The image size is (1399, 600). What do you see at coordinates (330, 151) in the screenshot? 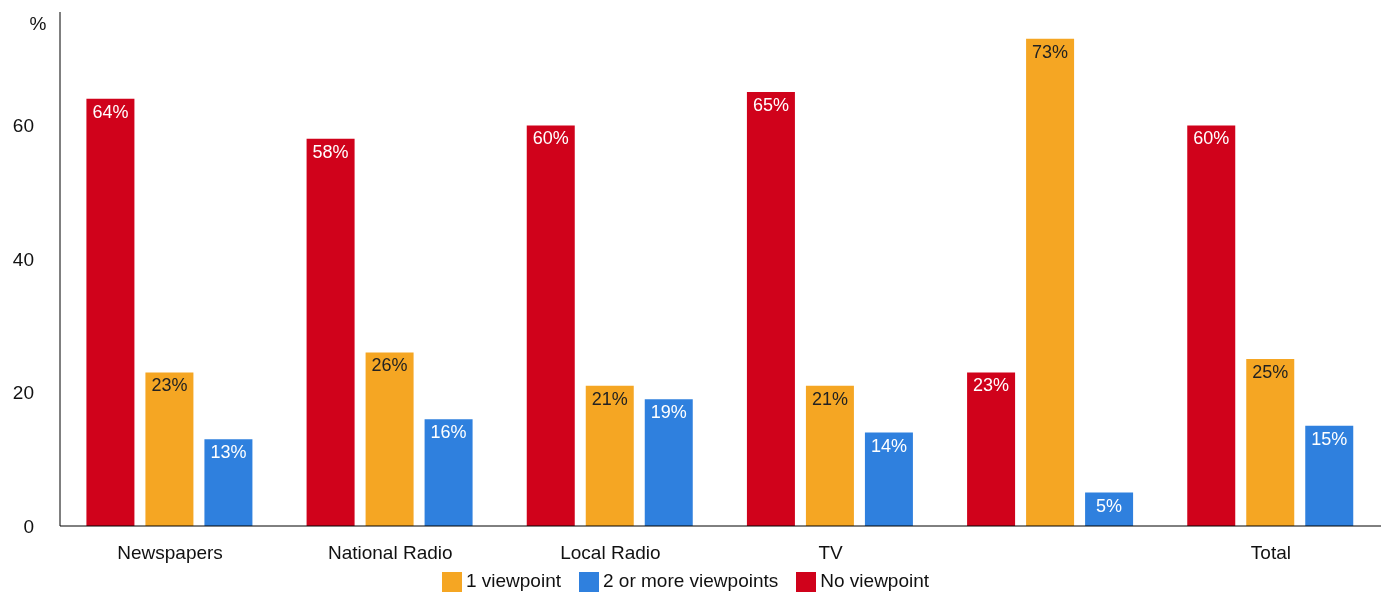
I see `data-label: 58%` at bounding box center [330, 151].